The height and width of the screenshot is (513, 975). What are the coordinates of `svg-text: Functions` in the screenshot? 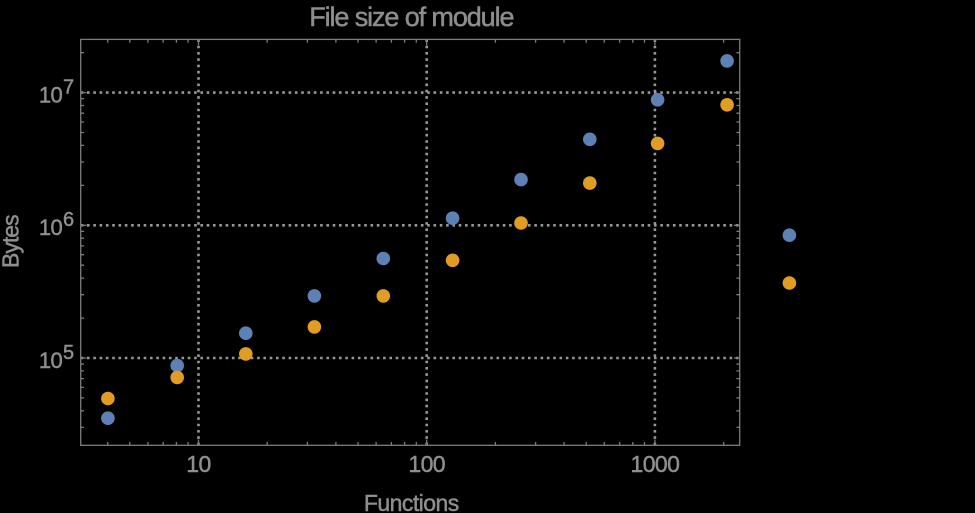 It's located at (411, 501).